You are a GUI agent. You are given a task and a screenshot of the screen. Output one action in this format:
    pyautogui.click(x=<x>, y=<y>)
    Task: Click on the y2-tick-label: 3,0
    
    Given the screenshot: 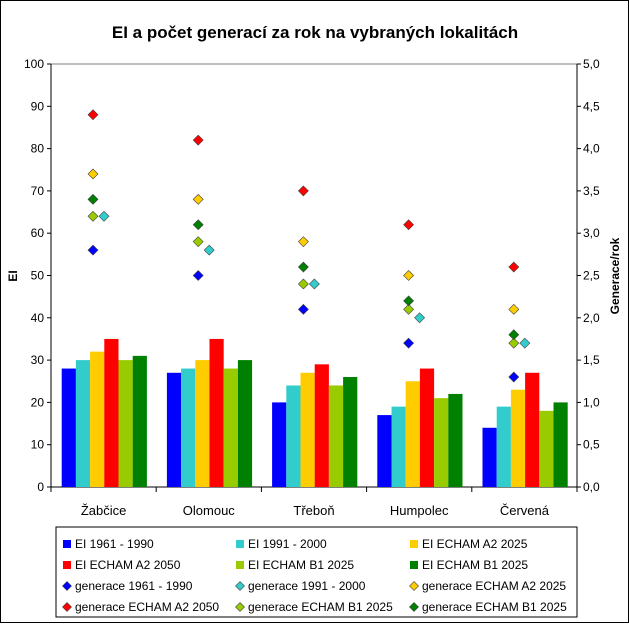 What is the action you would take?
    pyautogui.click(x=591, y=233)
    